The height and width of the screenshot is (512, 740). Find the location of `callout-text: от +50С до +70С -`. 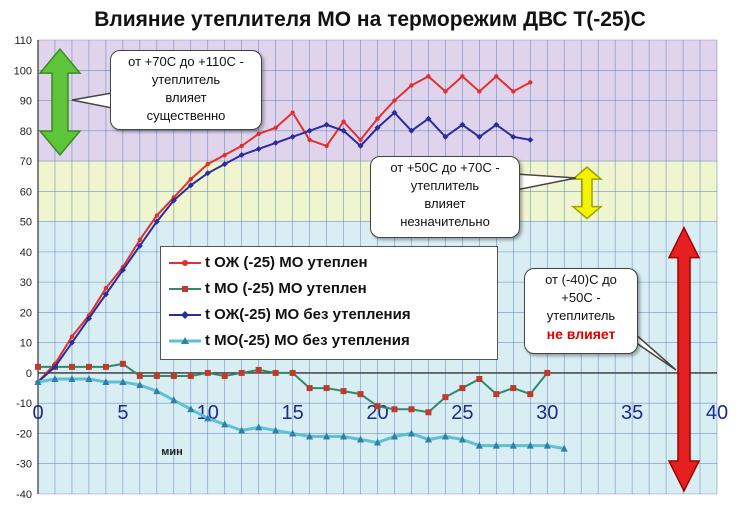

callout-text: от +50С до +70С - is located at coordinates (445, 167).